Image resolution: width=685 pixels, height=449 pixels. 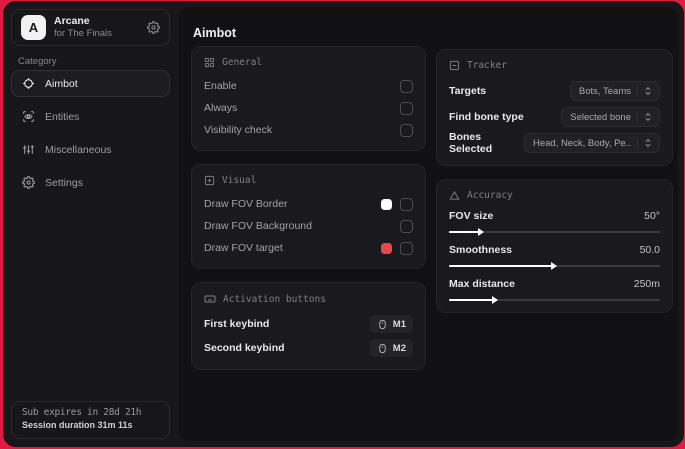 What do you see at coordinates (308, 204) in the screenshot?
I see `setting-row-fov-border: Draw FOV Border` at bounding box center [308, 204].